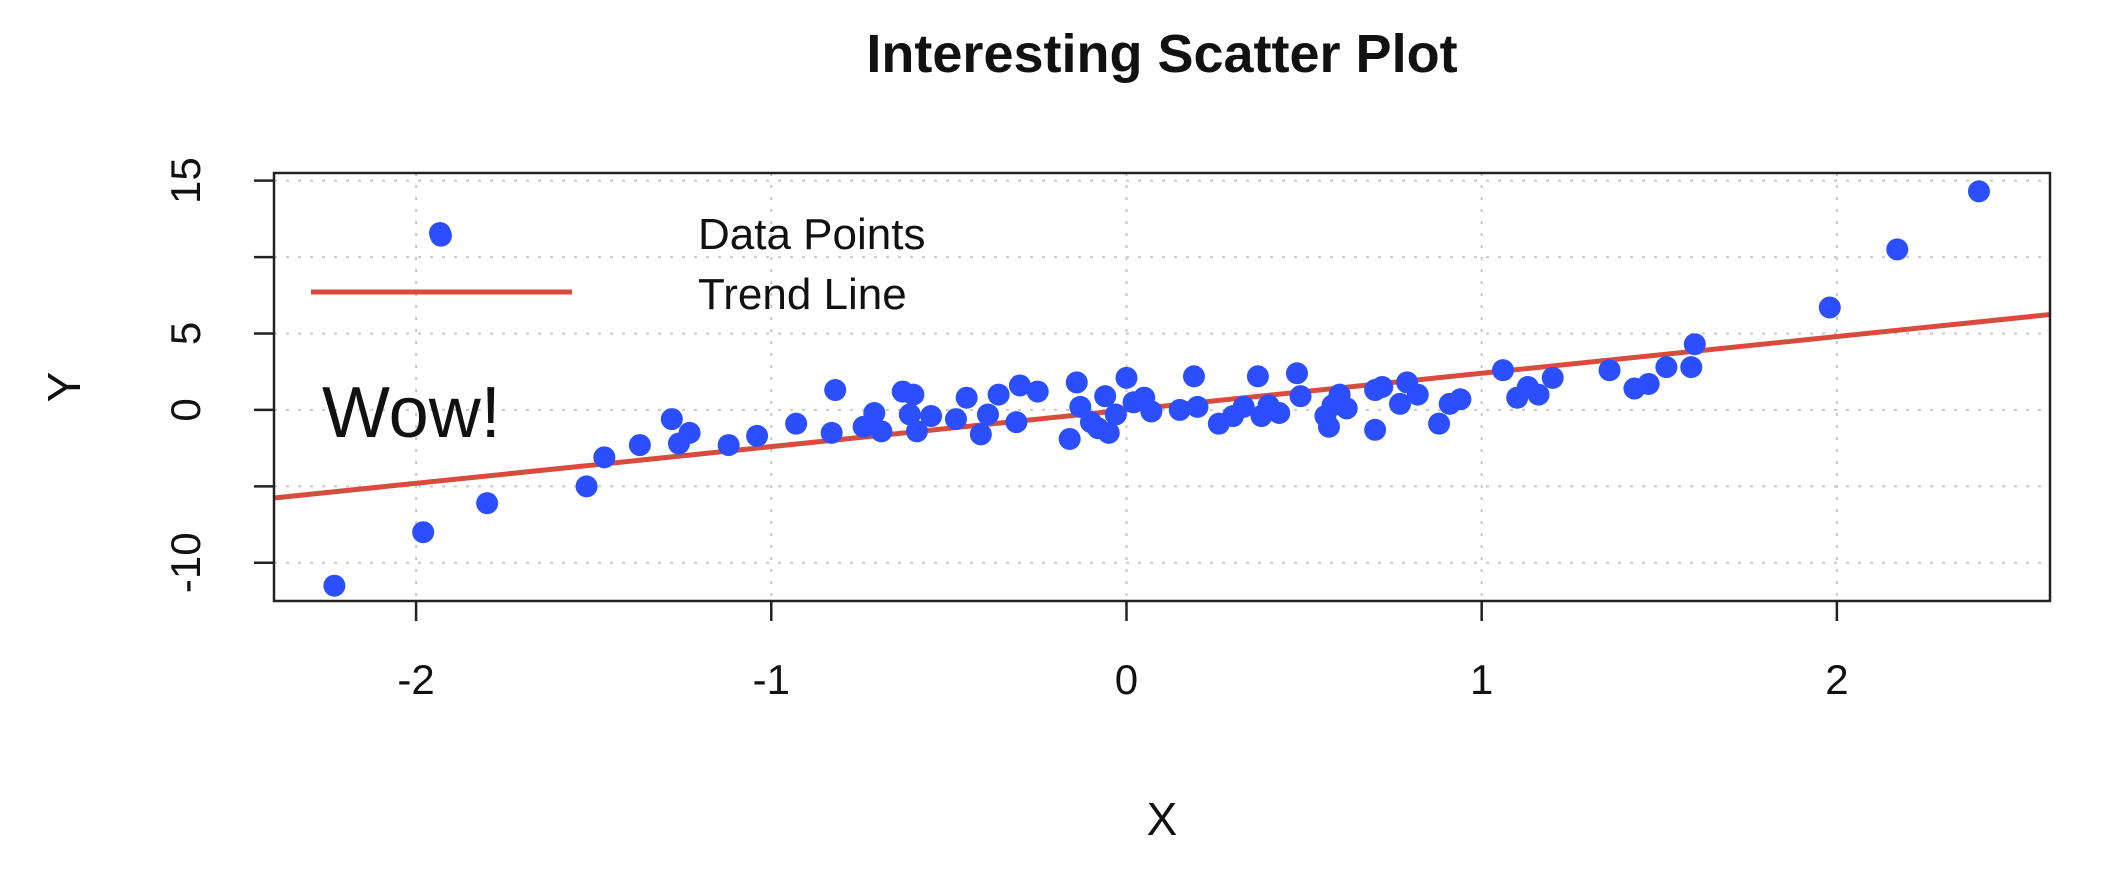  What do you see at coordinates (415, 679) in the screenshot?
I see `x-tick-label: -2` at bounding box center [415, 679].